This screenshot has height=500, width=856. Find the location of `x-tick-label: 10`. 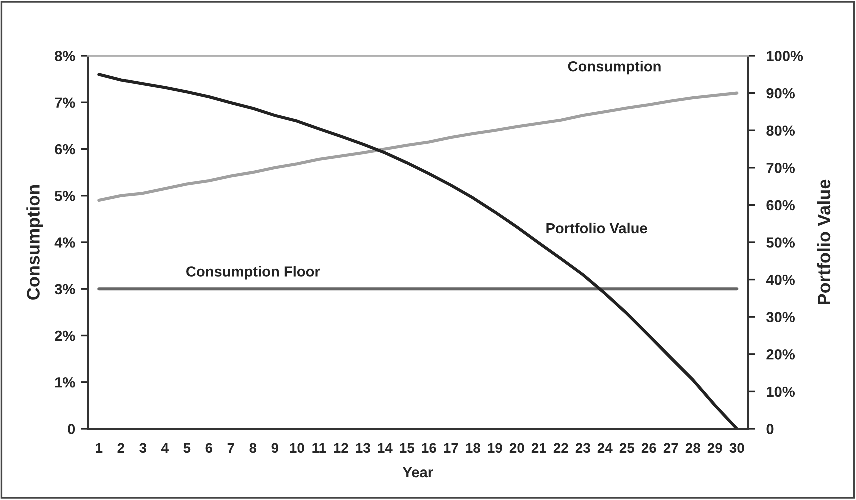

x-tick-label: 10 is located at coordinates (297, 448).